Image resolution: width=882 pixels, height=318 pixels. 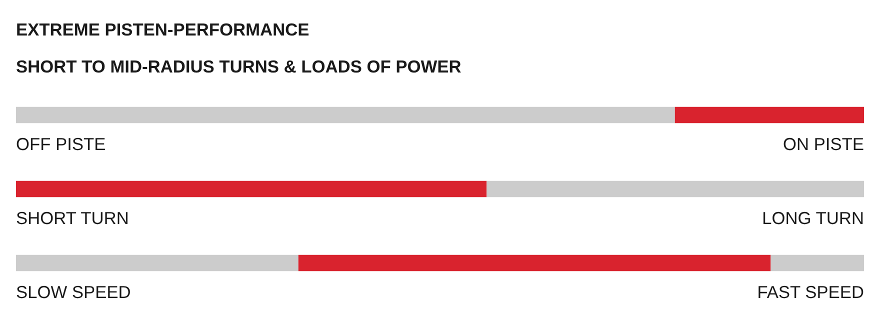 I want to click on annotation: LONG TURN, so click(x=813, y=218).